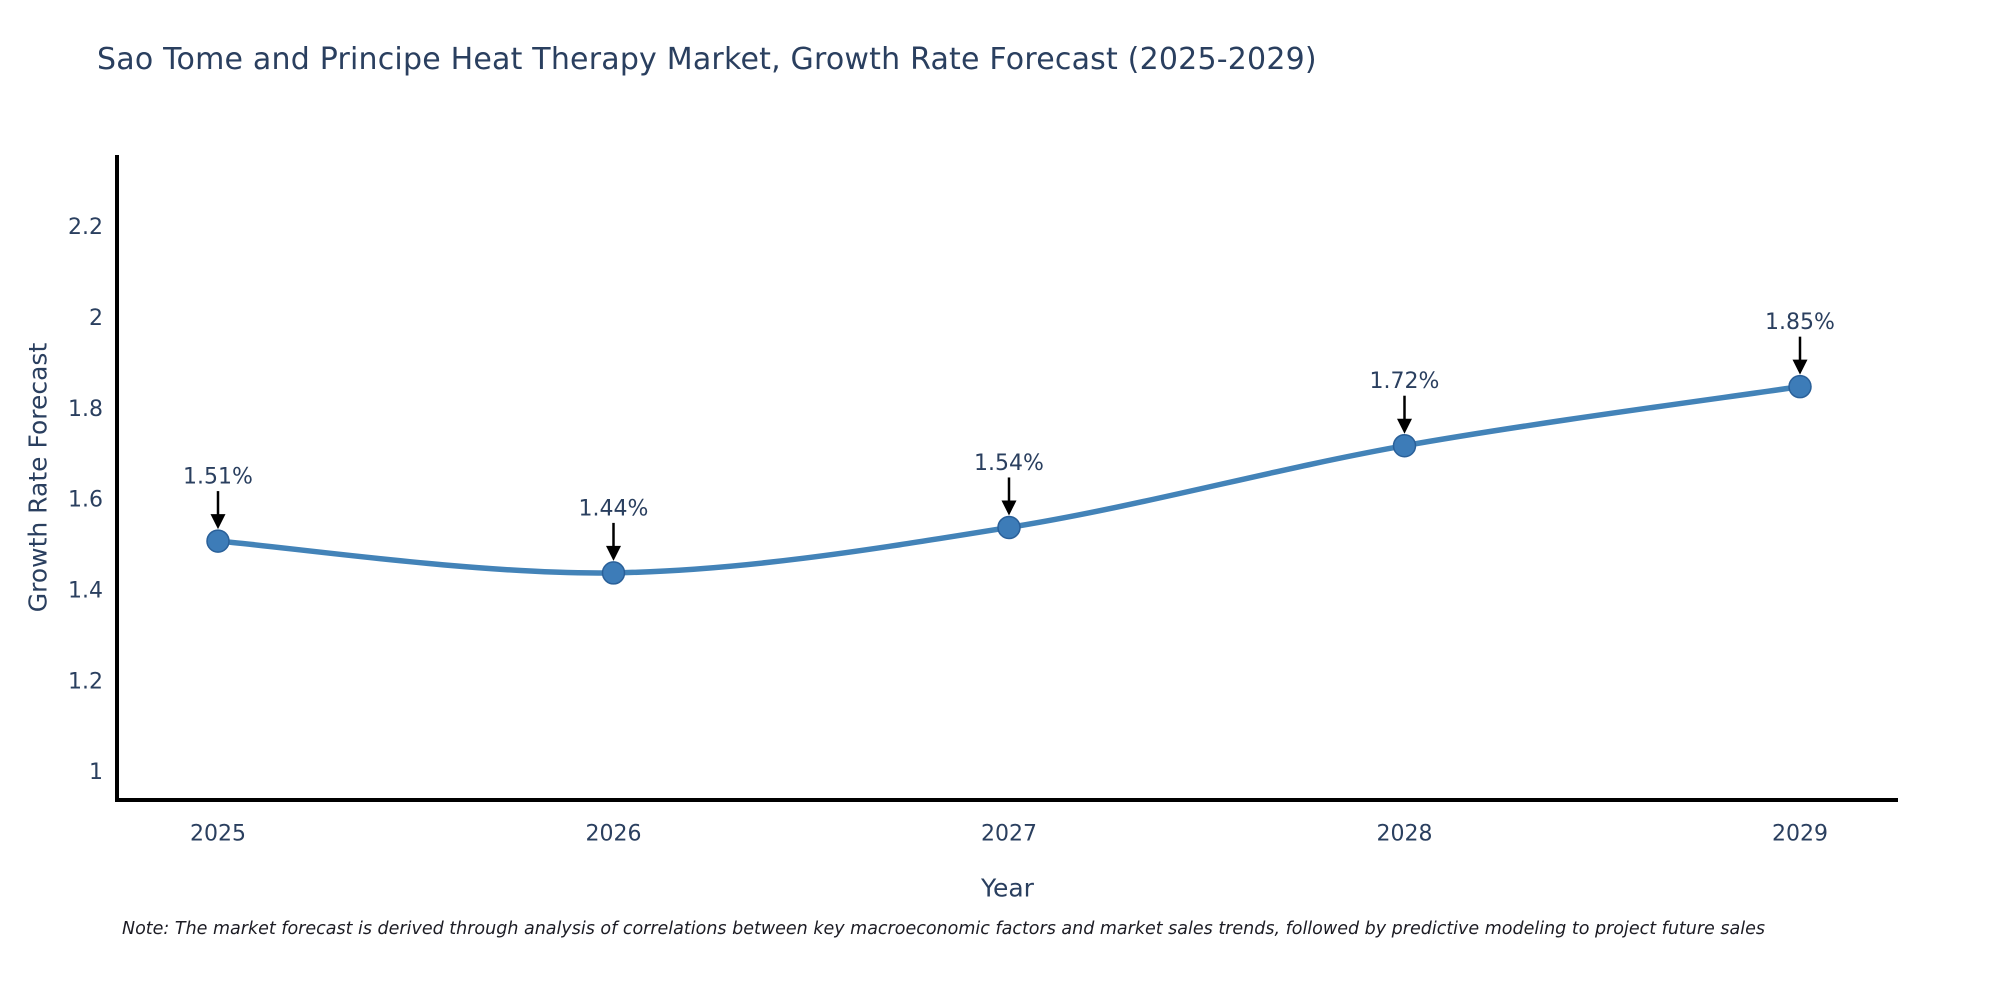 Image resolution: width=2000 pixels, height=1000 pixels. Describe the element at coordinates (614, 834) in the screenshot. I see `x-tick-label: 2026` at that location.